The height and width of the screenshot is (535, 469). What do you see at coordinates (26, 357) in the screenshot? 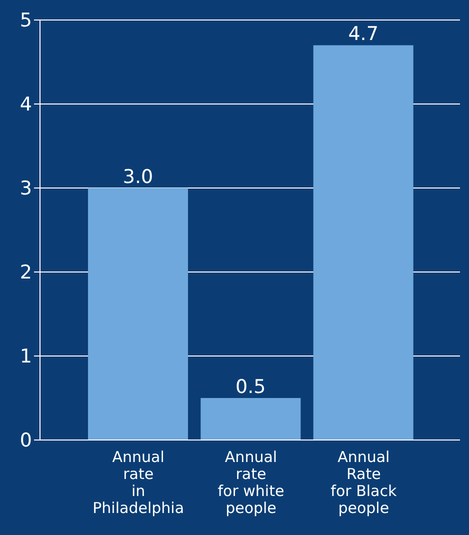
I see `y-tick-label: 1` at bounding box center [26, 357].